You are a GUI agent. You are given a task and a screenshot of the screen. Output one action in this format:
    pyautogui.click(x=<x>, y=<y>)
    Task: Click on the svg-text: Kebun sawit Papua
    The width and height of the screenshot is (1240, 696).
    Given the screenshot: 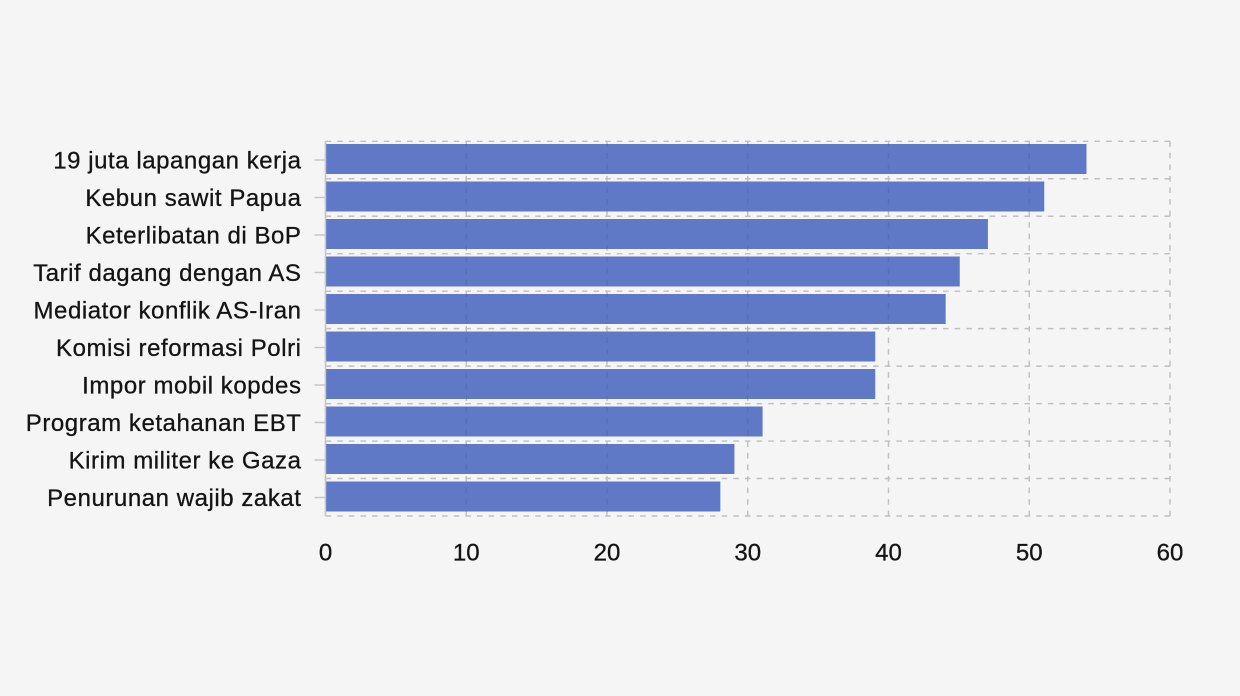 What is the action you would take?
    pyautogui.click(x=193, y=198)
    